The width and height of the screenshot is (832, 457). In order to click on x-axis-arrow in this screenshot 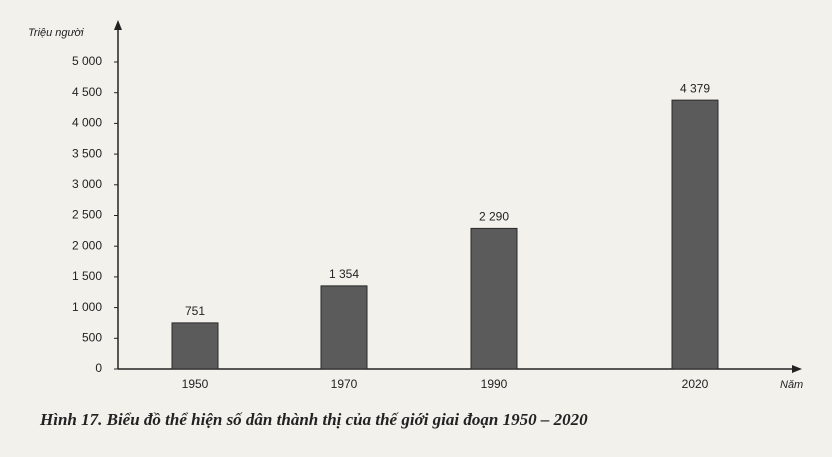, I will do `click(797, 369)`.